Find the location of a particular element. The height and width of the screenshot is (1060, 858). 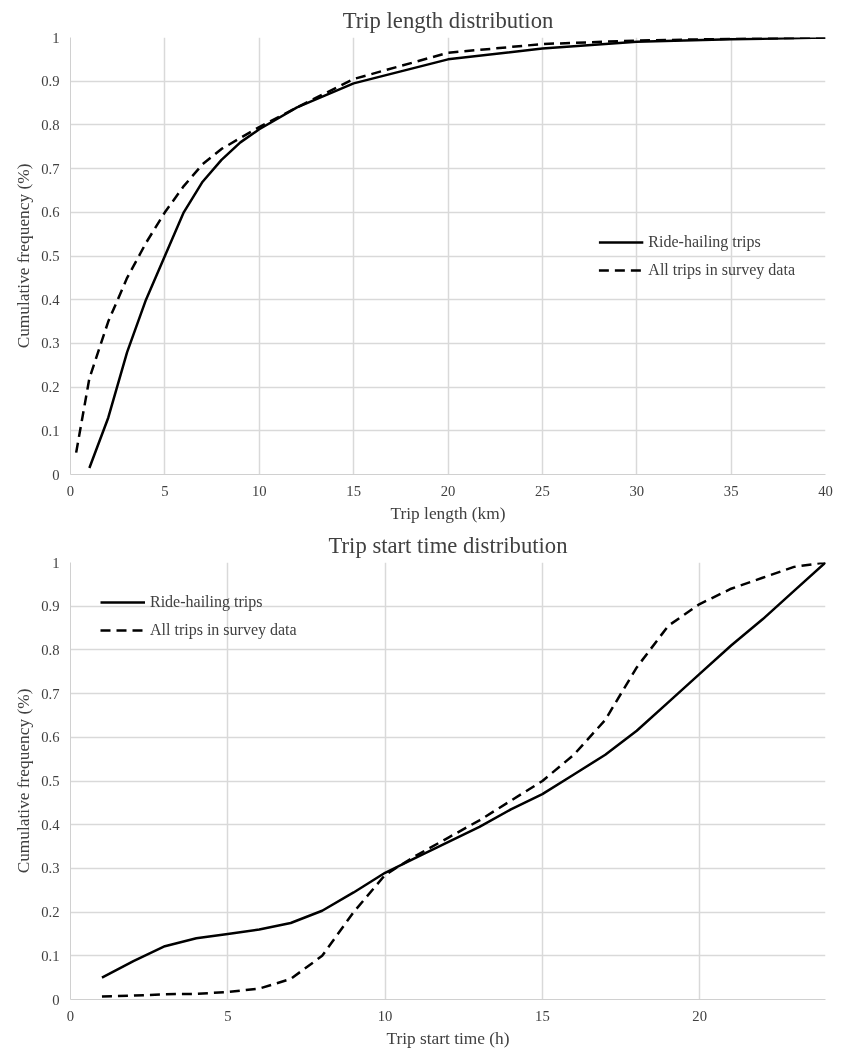

chart-title: Trip start time distribution is located at coordinates (448, 545).